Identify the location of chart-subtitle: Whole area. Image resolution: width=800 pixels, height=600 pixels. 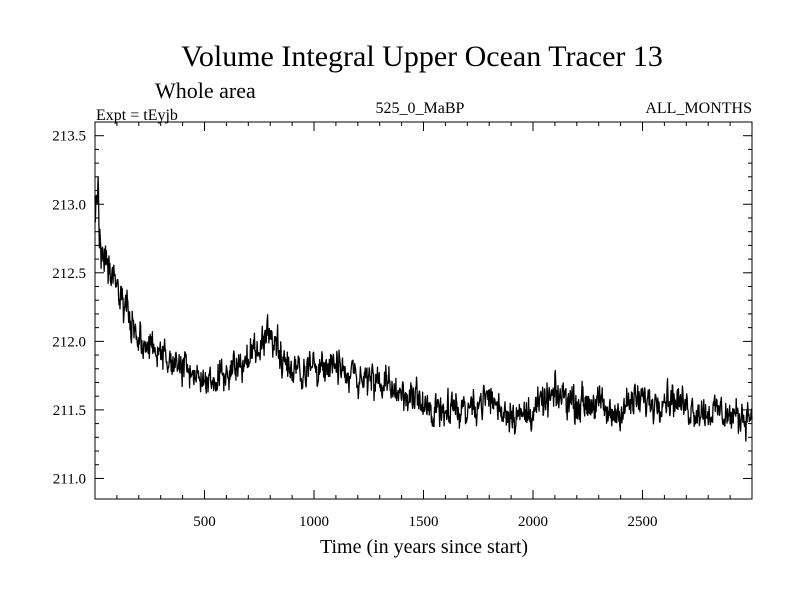
(205, 90).